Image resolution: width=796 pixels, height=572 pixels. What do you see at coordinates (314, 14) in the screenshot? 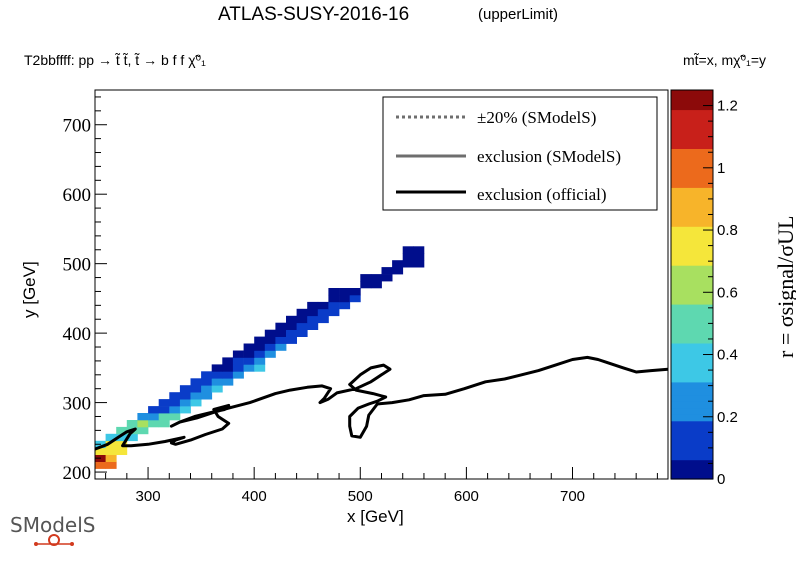
I see `chart-title: ATLAS-SUSY-2016-16` at bounding box center [314, 14].